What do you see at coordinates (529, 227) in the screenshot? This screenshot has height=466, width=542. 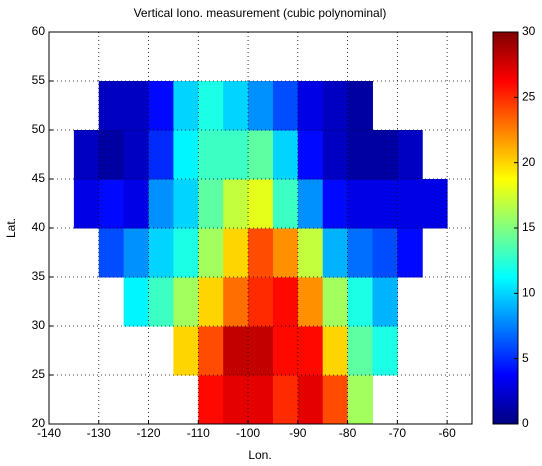 I see `colorbar-tick-label: 15` at bounding box center [529, 227].